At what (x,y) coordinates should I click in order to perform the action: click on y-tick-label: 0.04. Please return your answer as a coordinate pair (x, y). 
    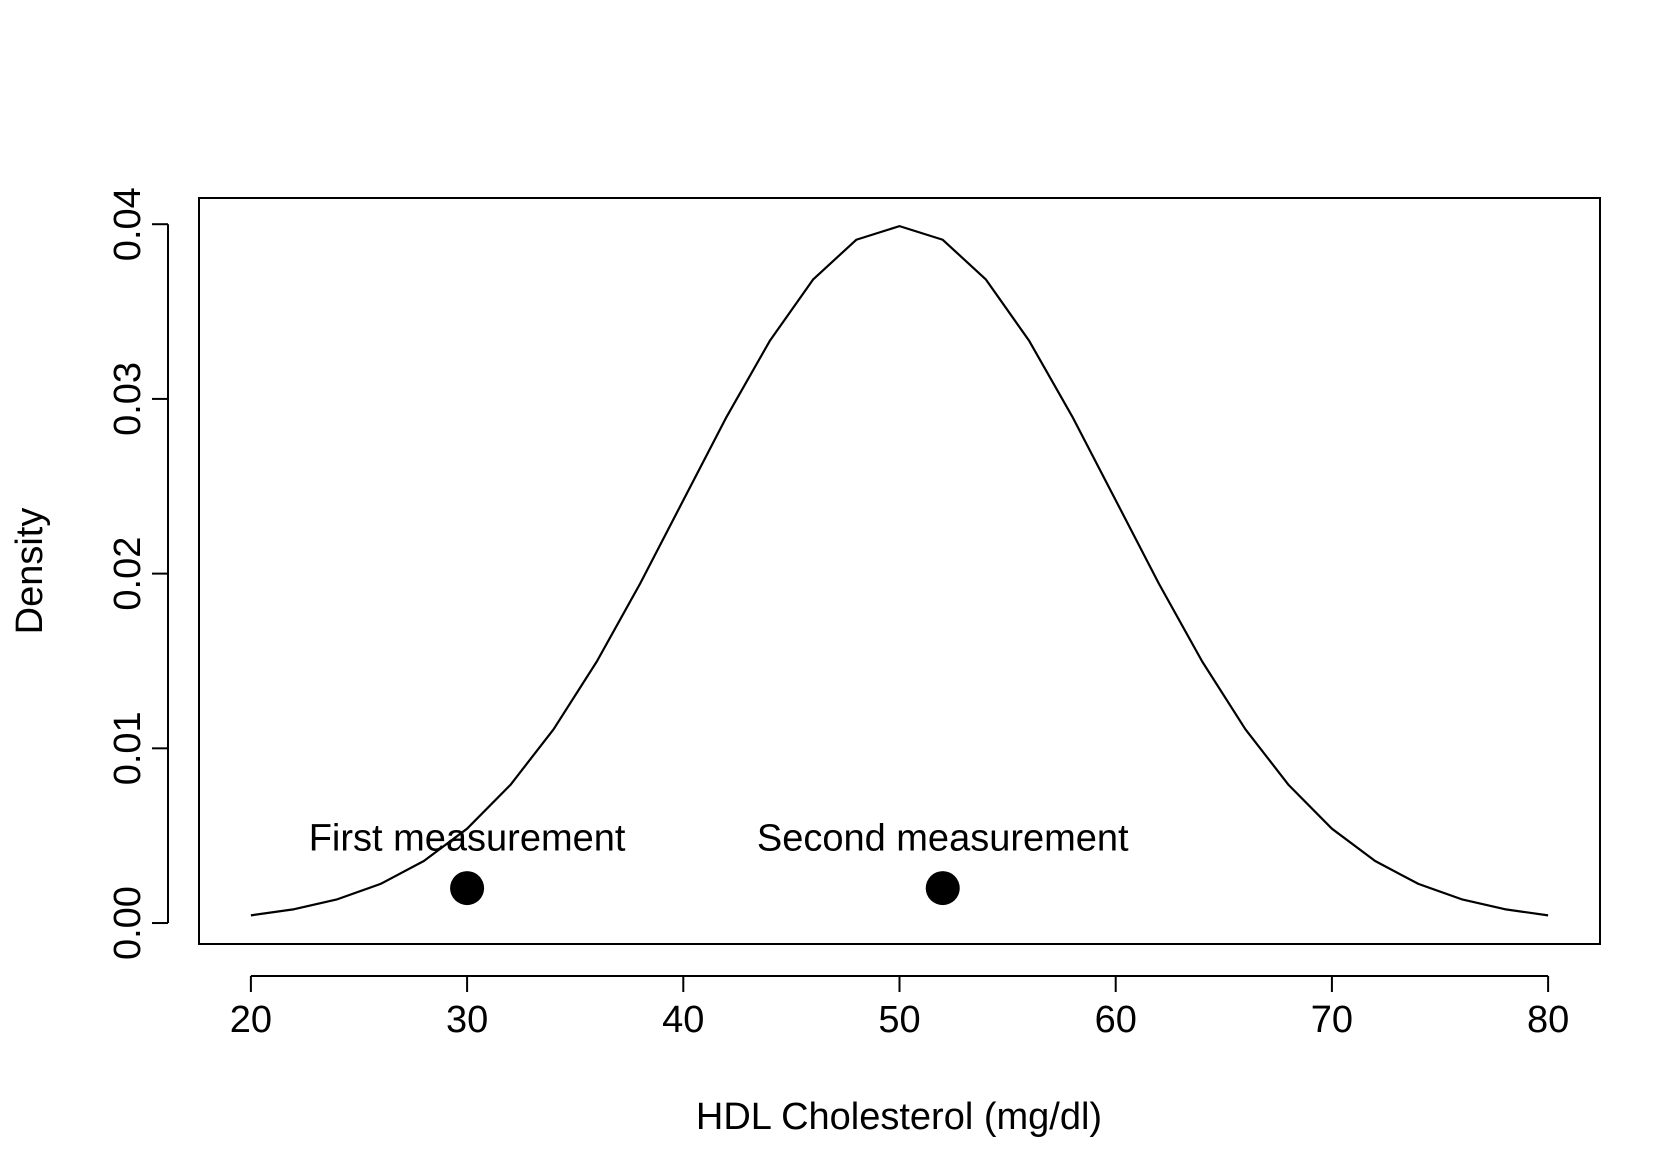
    Looking at the image, I should click on (128, 224).